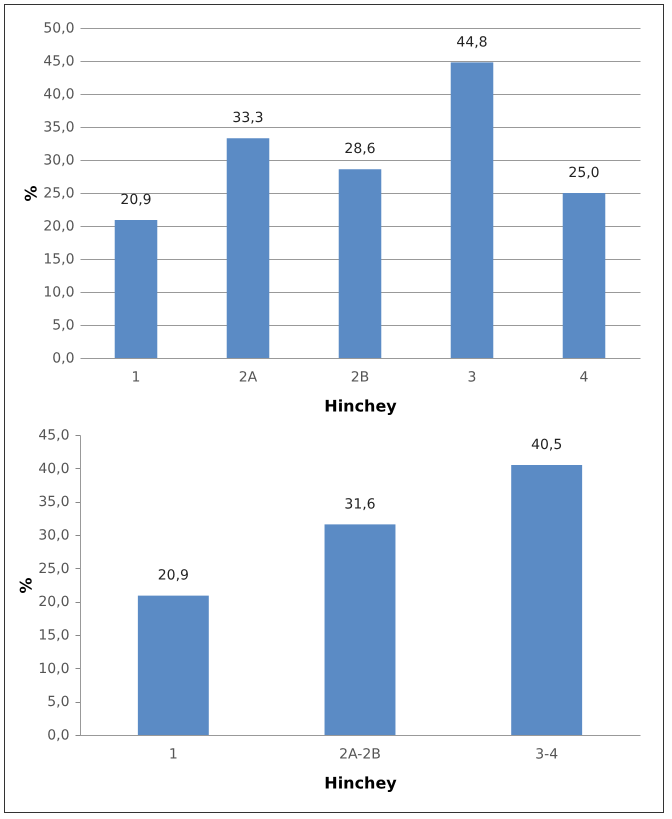 This screenshot has width=672, height=819. What do you see at coordinates (546, 445) in the screenshot?
I see `data-label: 40,5` at bounding box center [546, 445].